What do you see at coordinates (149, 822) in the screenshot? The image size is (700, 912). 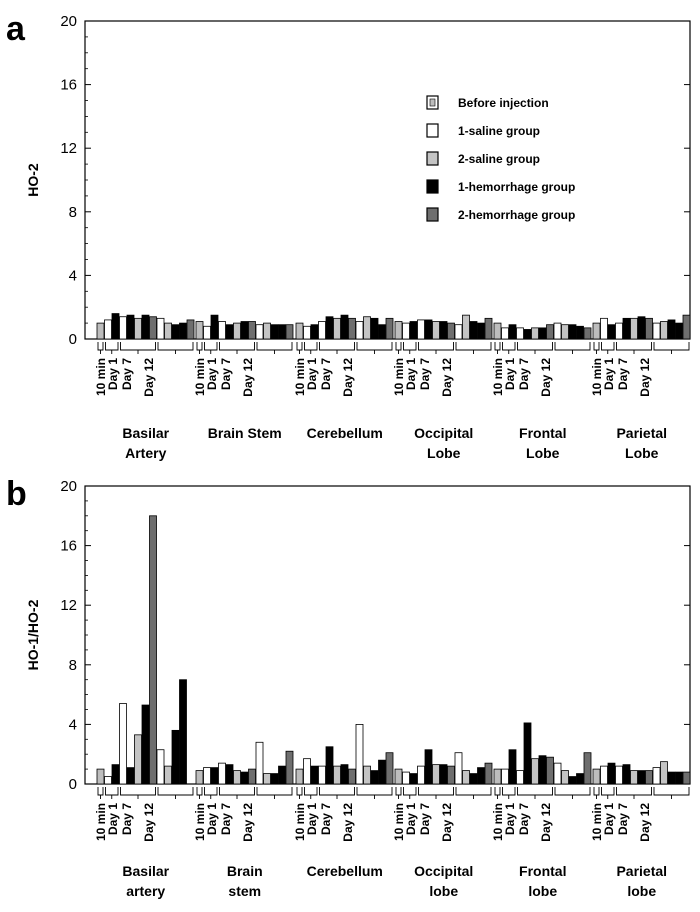 I see `time-label-basilar-artery-day-12: Day 12` at bounding box center [149, 822].